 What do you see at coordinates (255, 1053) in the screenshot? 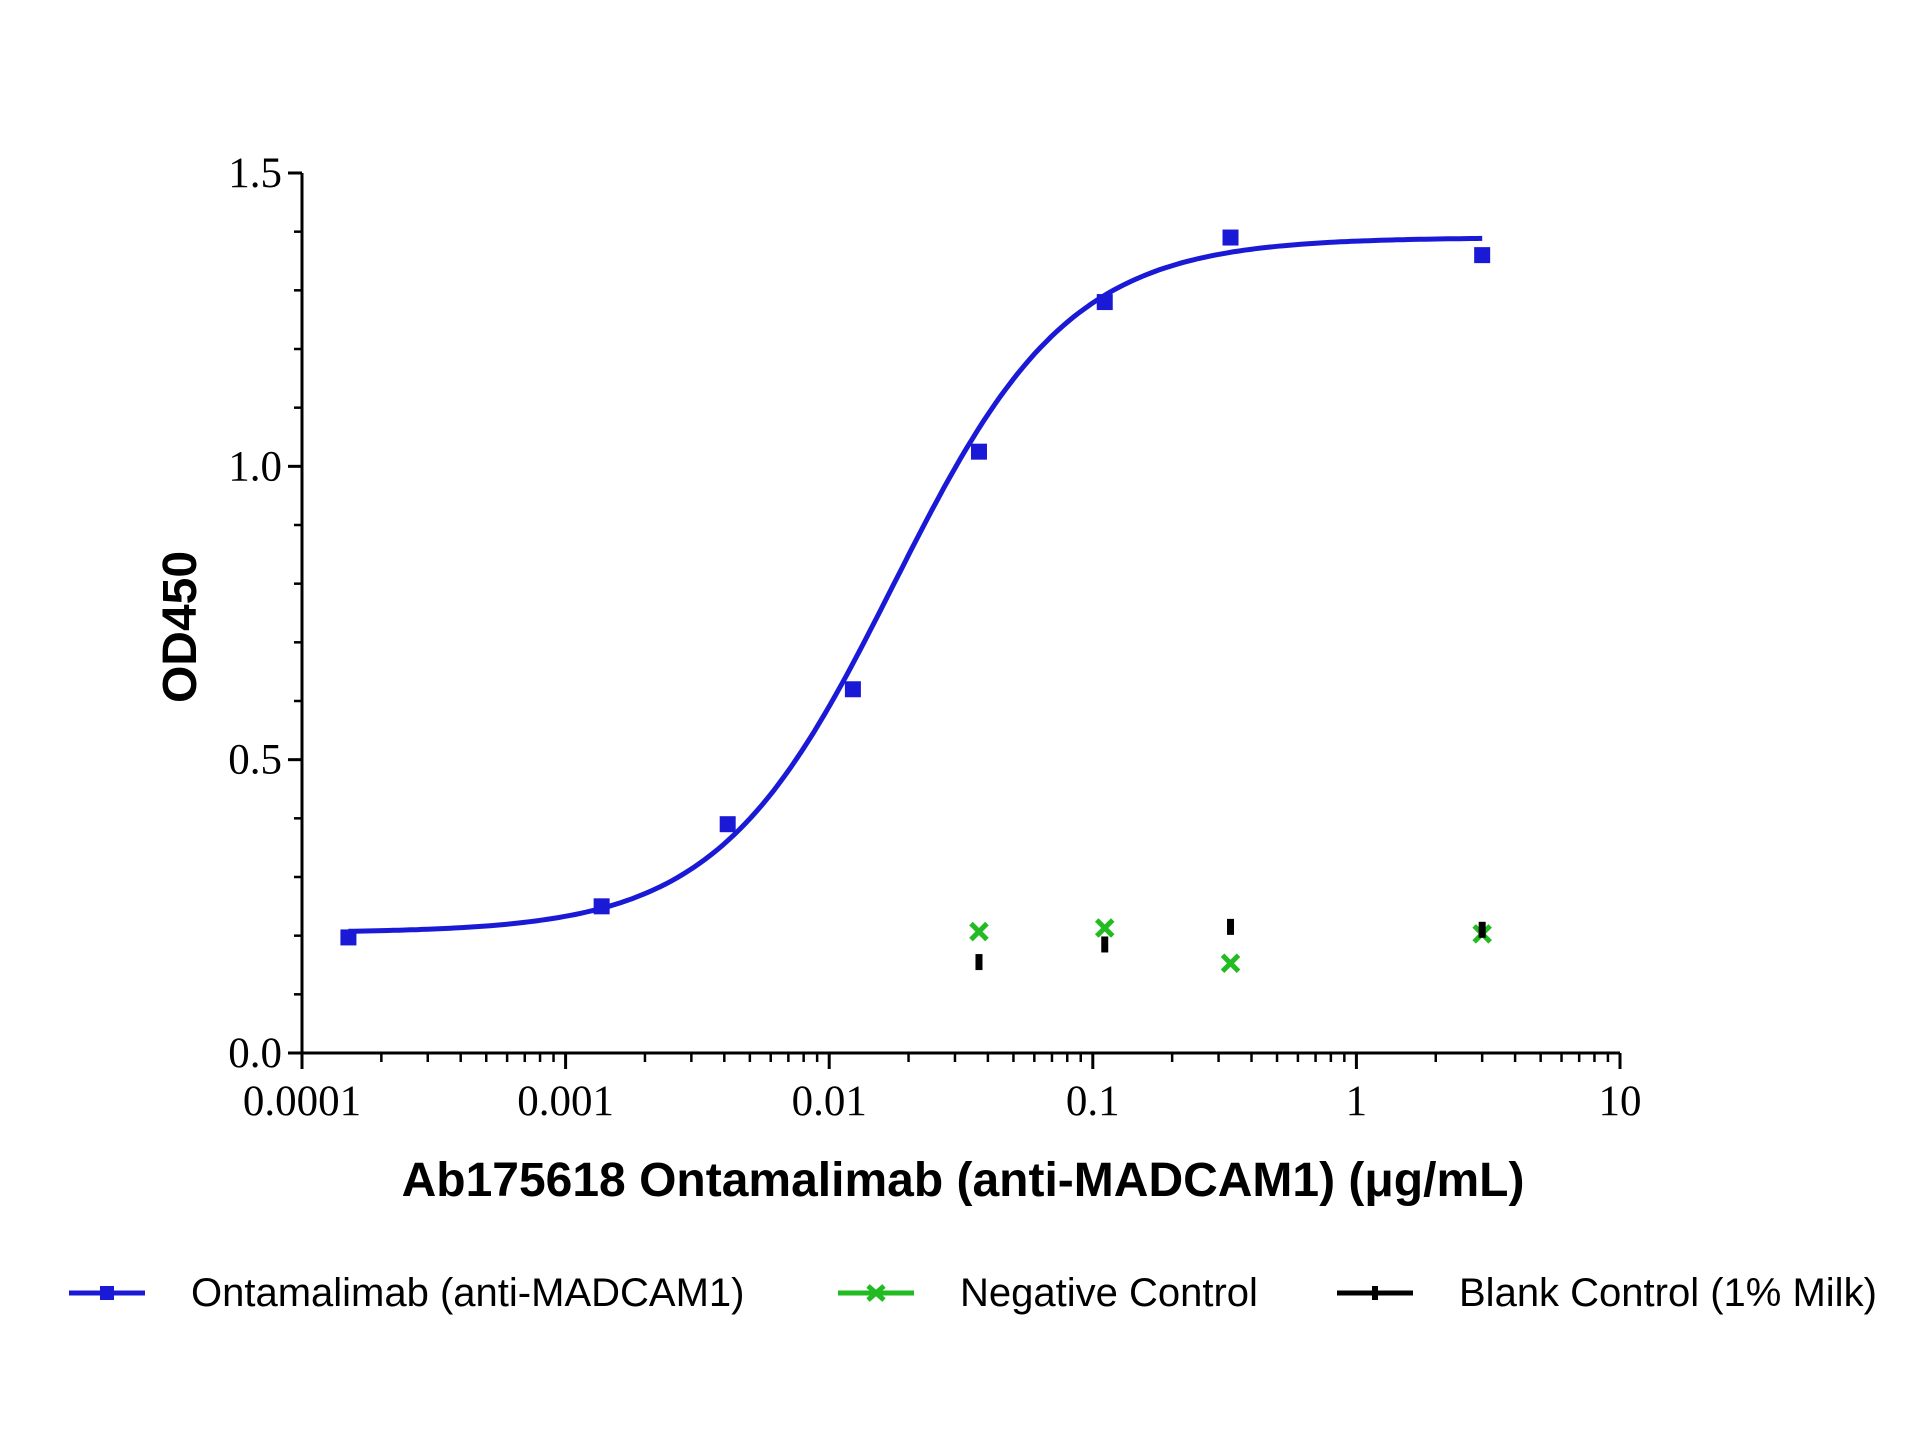
I see `y-tick-label: 0.0` at bounding box center [255, 1053].